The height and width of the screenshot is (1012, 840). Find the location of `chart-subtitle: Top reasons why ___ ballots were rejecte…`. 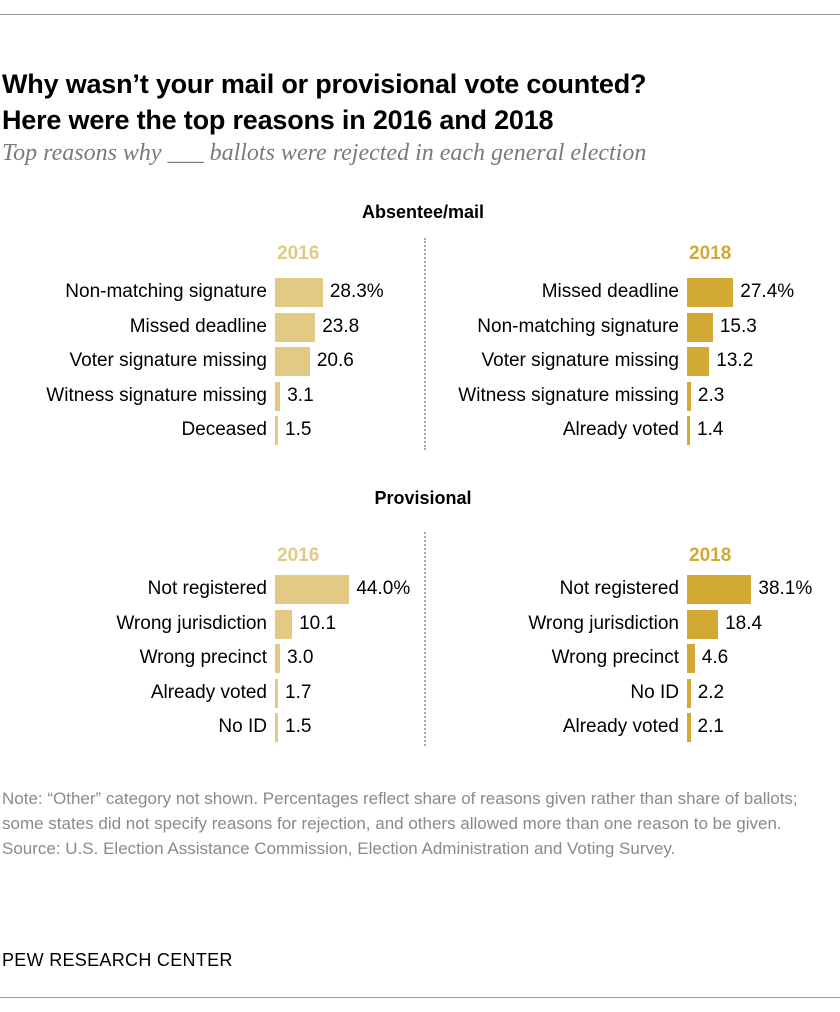

chart-subtitle: Top reasons why ___ ballots were rejecte… is located at coordinates (324, 153).